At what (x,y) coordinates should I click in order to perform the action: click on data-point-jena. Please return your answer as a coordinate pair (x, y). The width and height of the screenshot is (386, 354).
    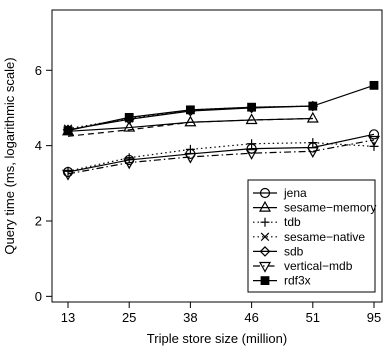
    Looking at the image, I should click on (374, 134).